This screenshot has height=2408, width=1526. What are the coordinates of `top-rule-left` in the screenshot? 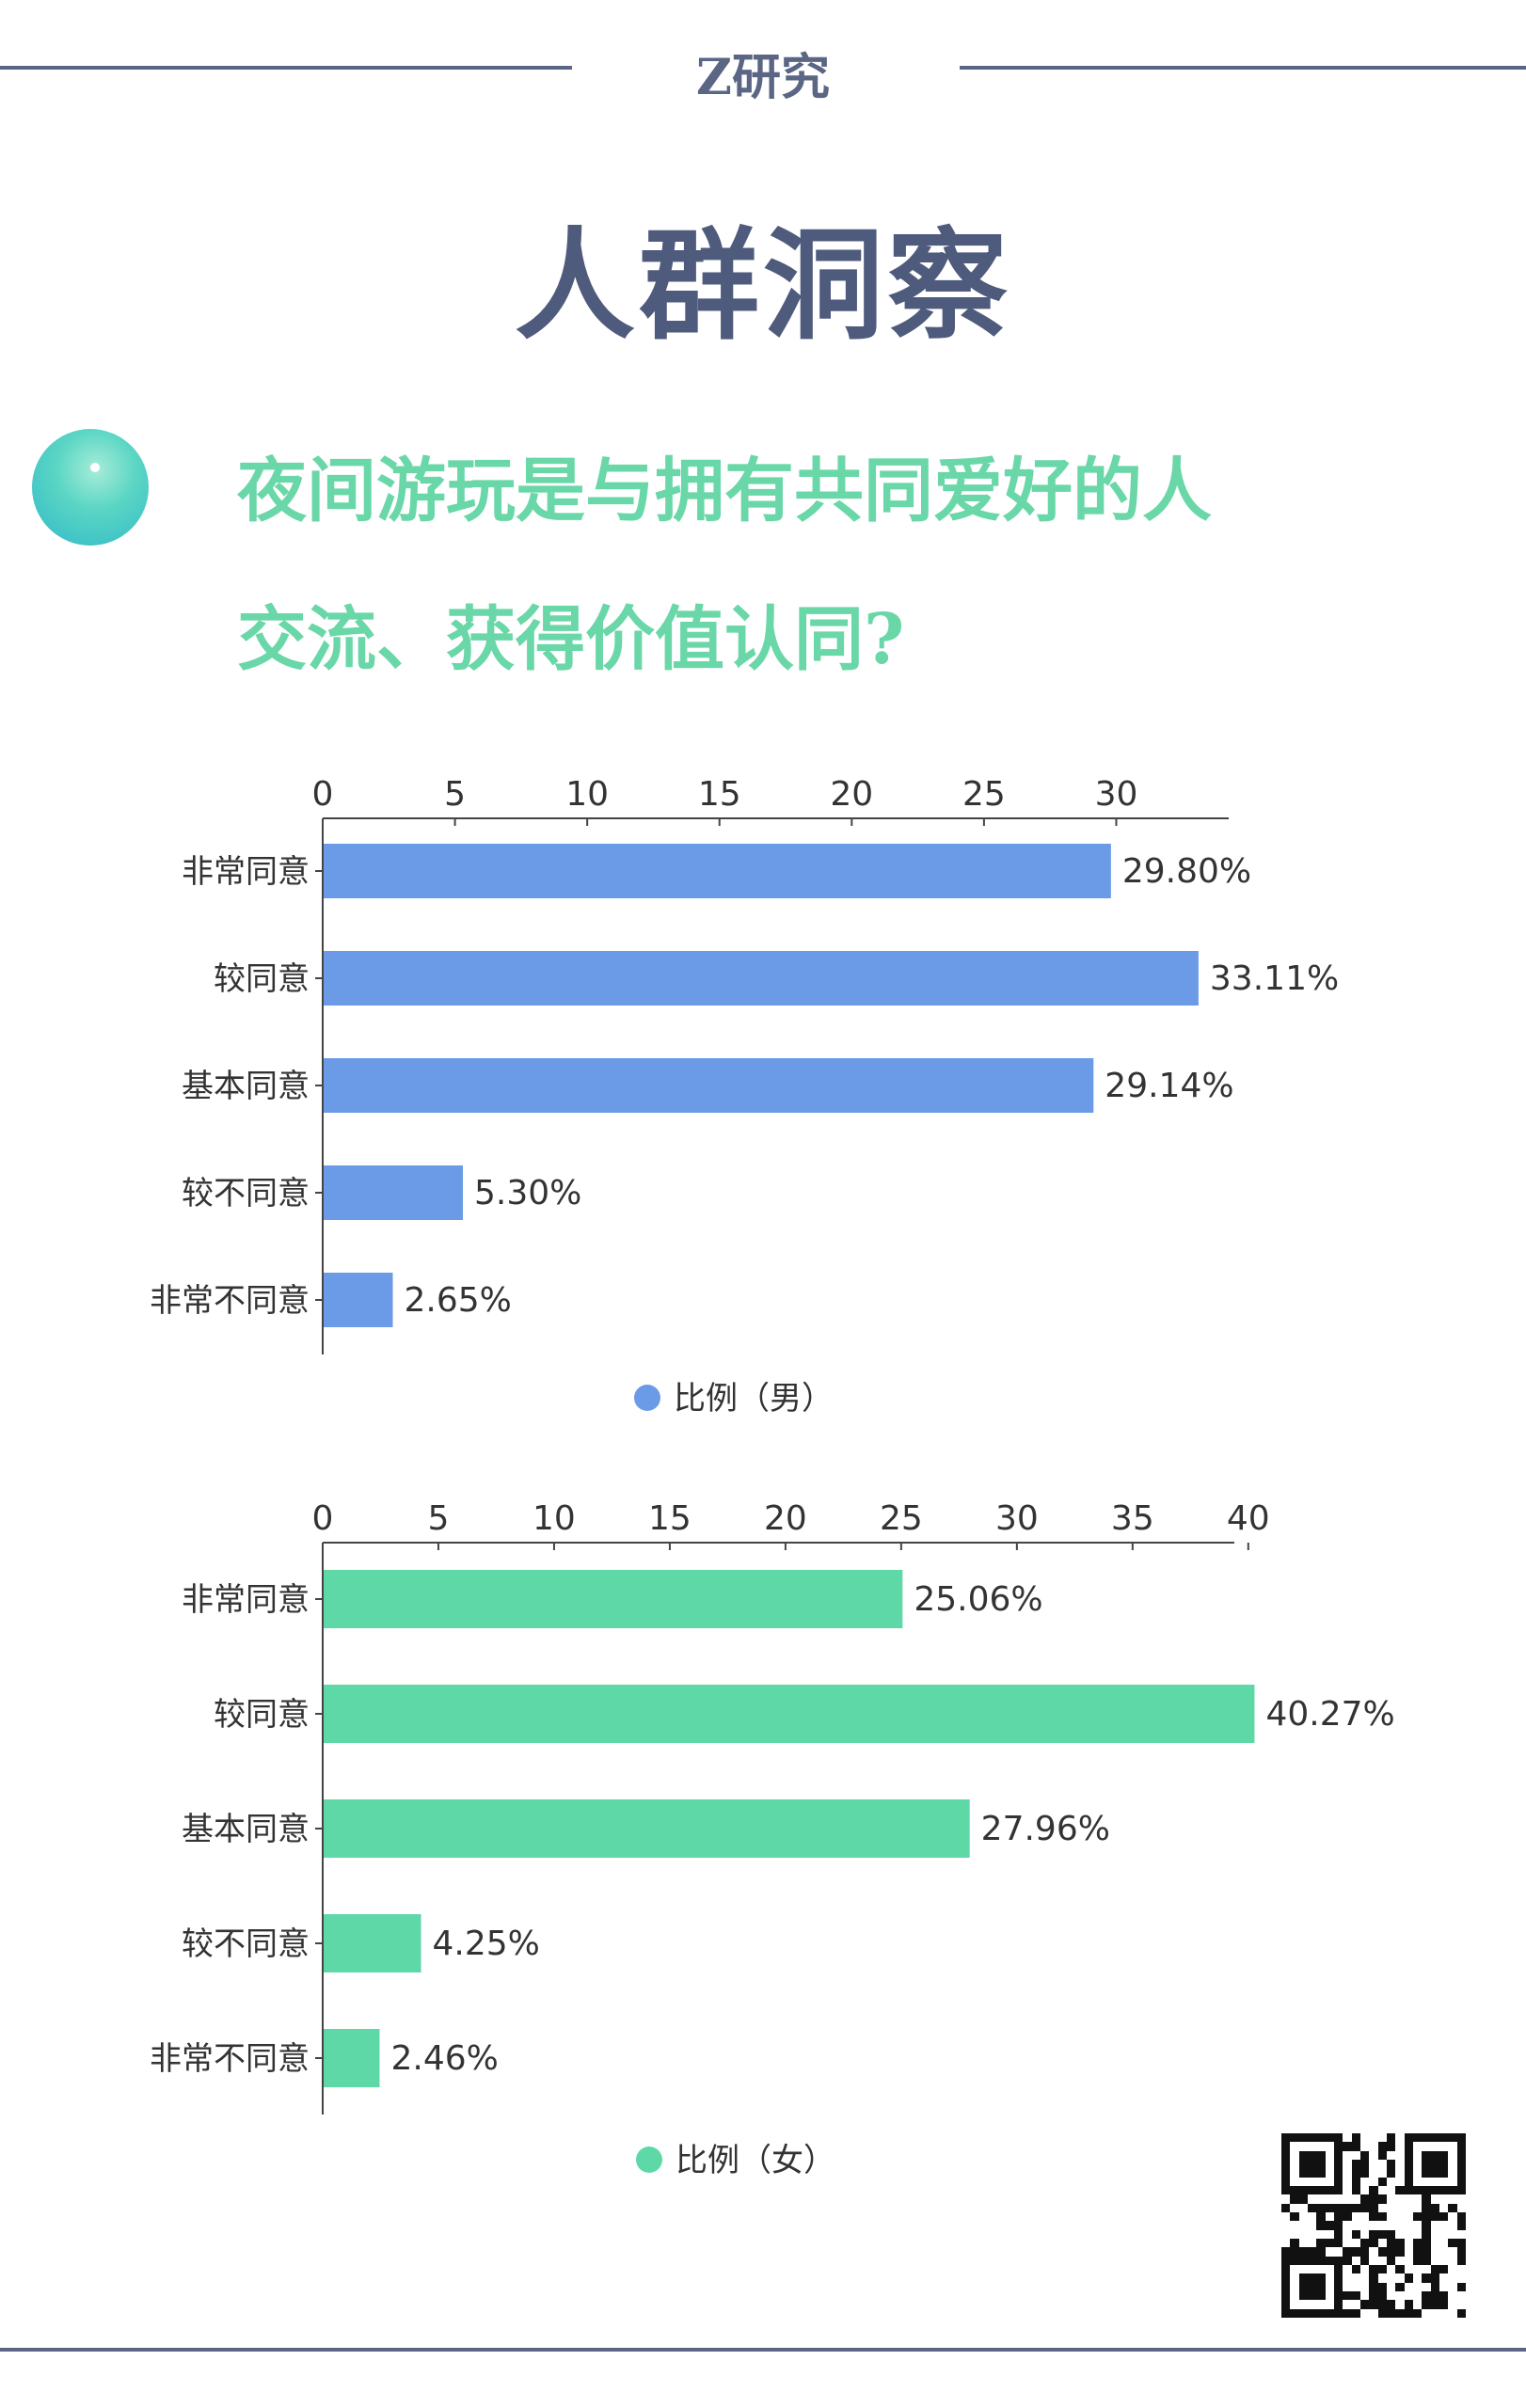 It's located at (286, 68).